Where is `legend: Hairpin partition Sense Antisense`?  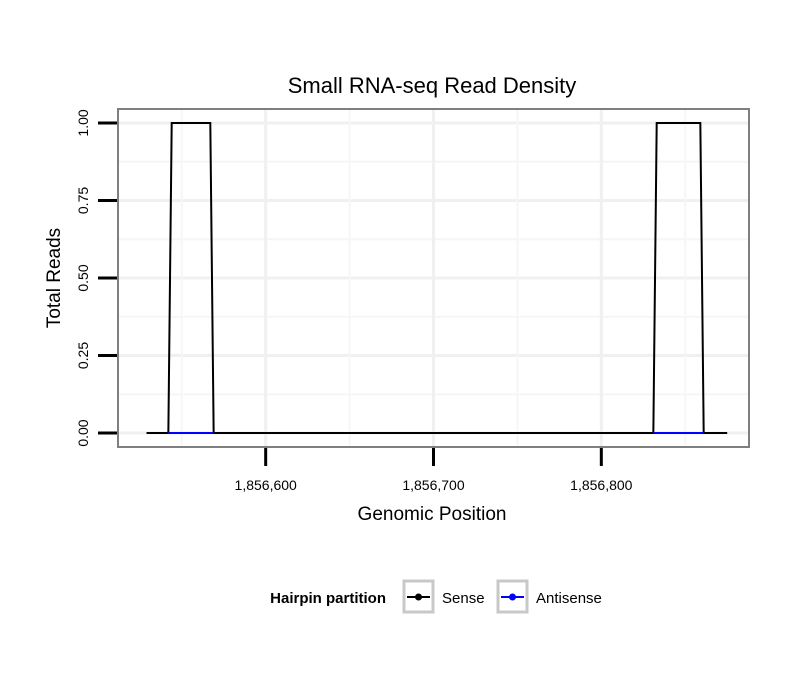 legend: Hairpin partition Sense Antisense is located at coordinates (436, 596).